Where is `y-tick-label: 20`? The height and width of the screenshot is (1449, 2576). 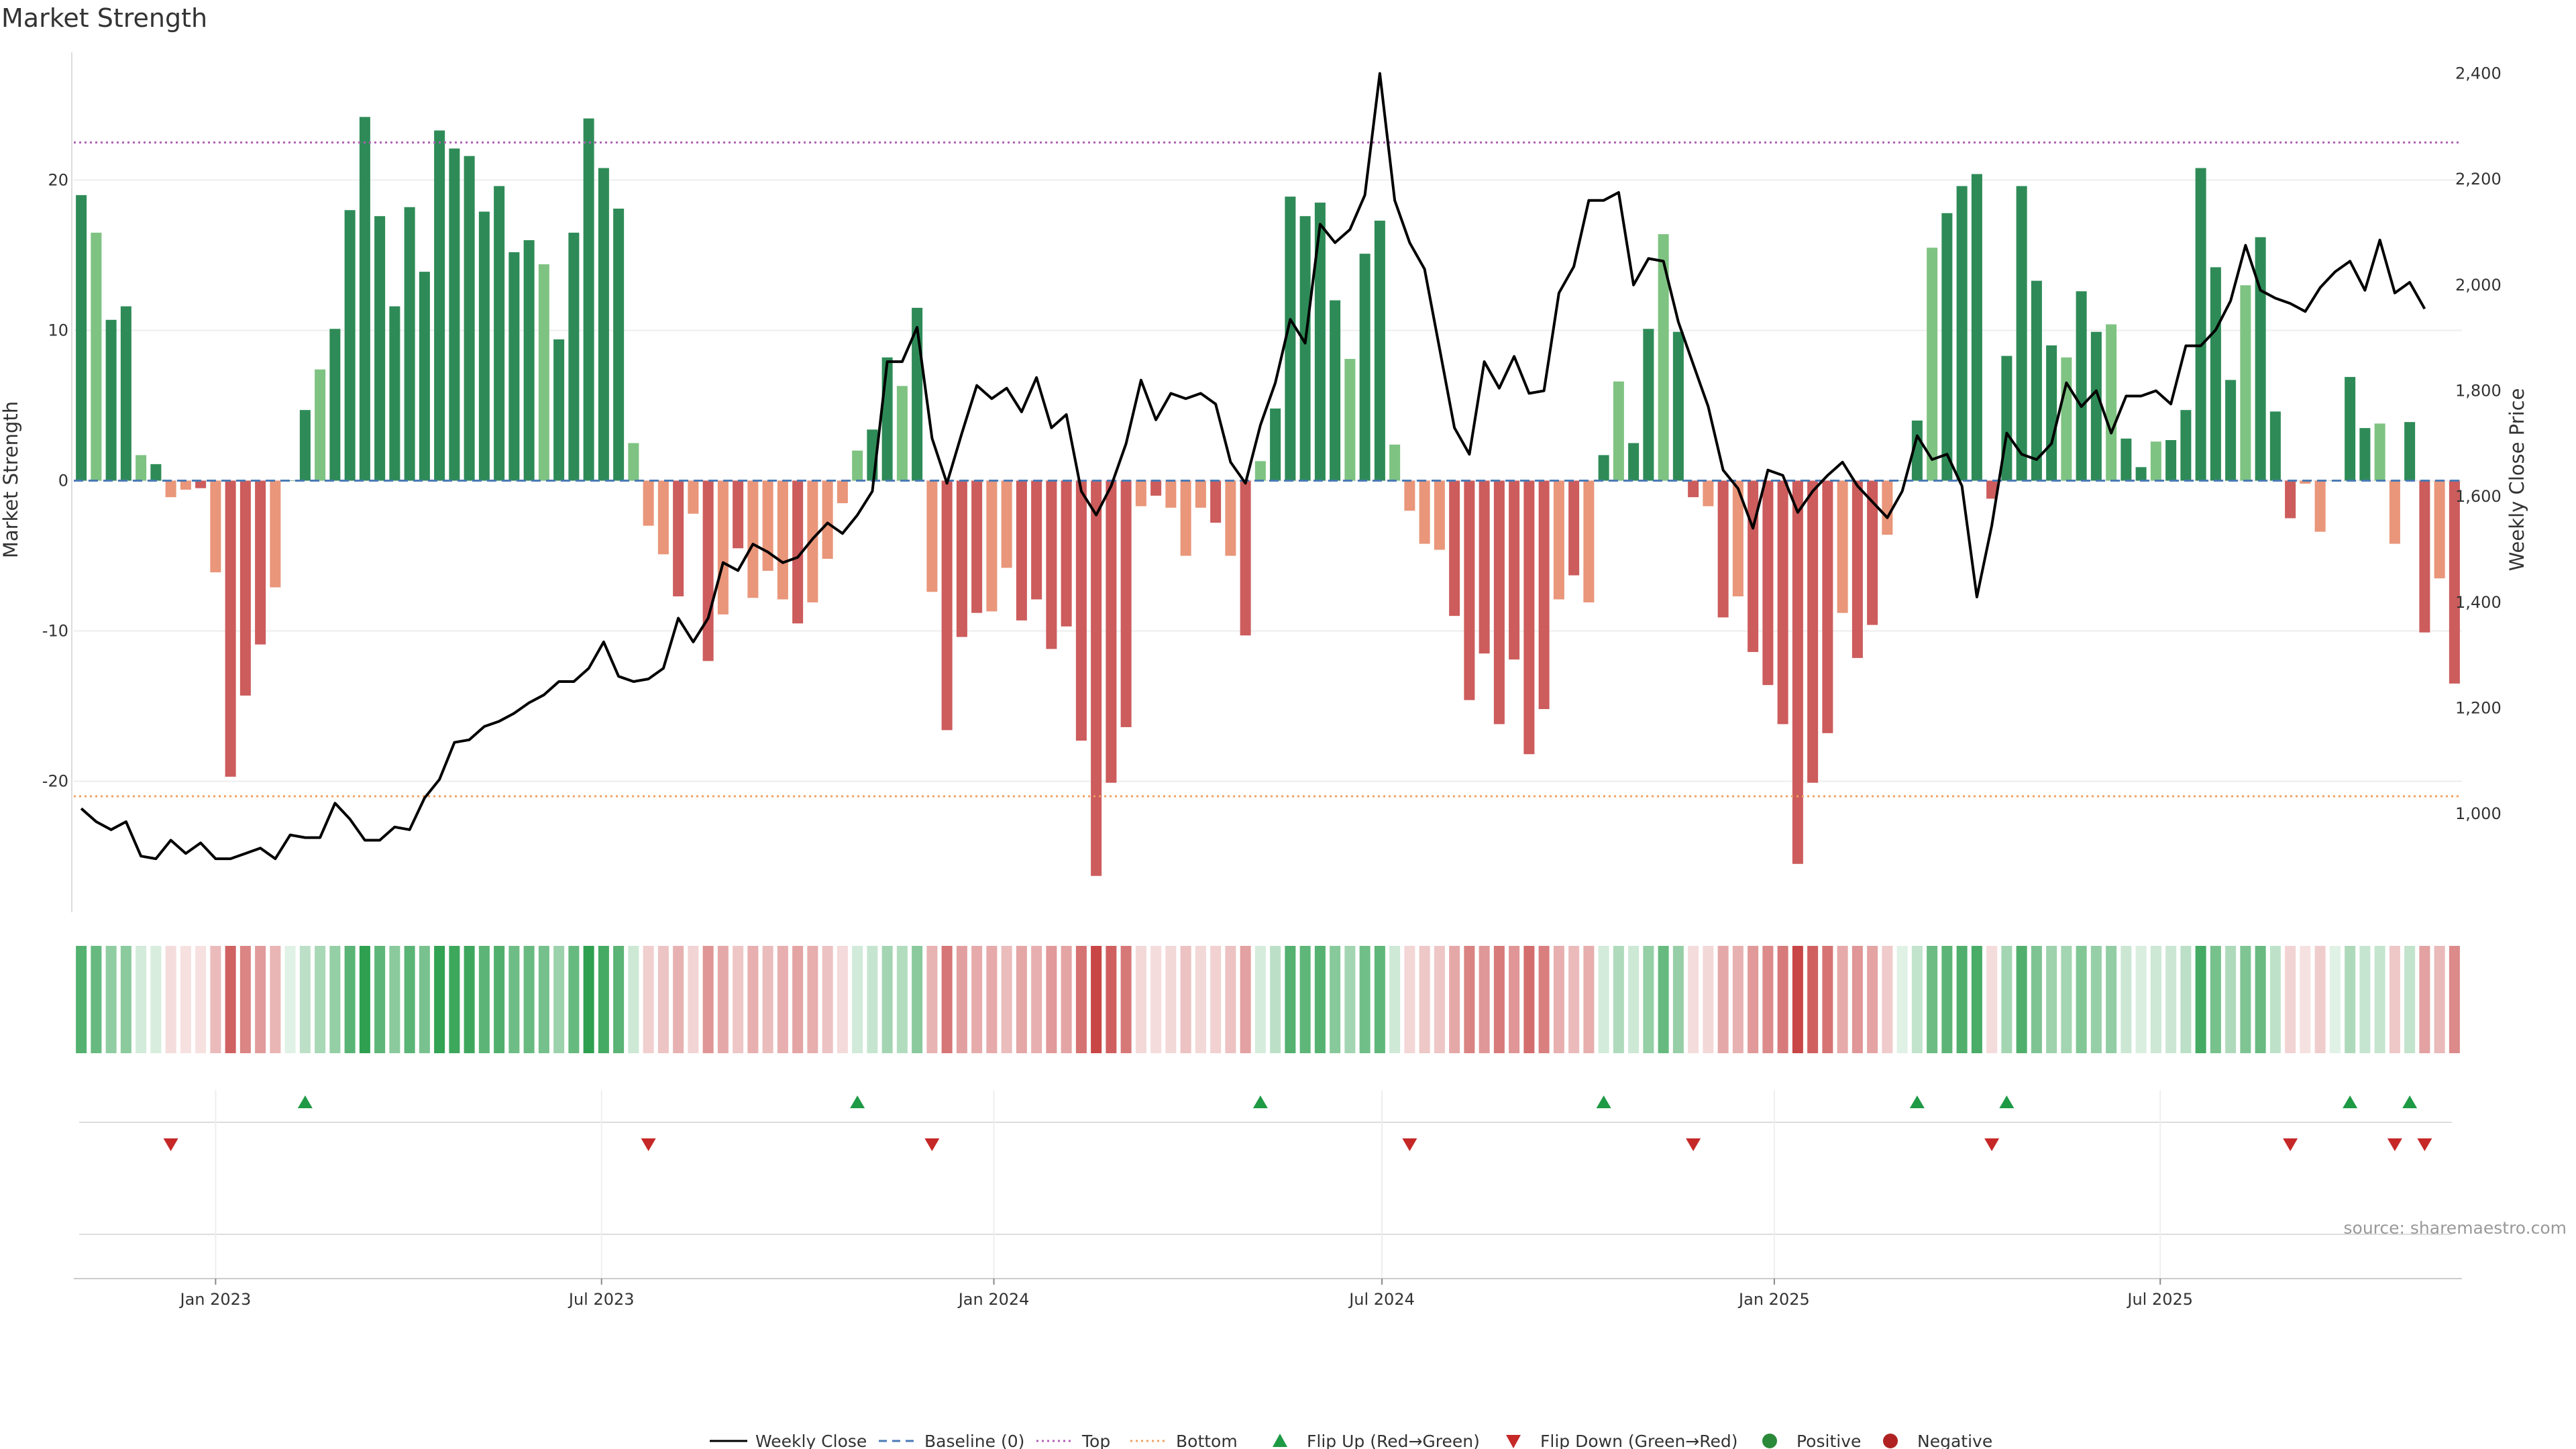
y-tick-label: 20 is located at coordinates (58, 179).